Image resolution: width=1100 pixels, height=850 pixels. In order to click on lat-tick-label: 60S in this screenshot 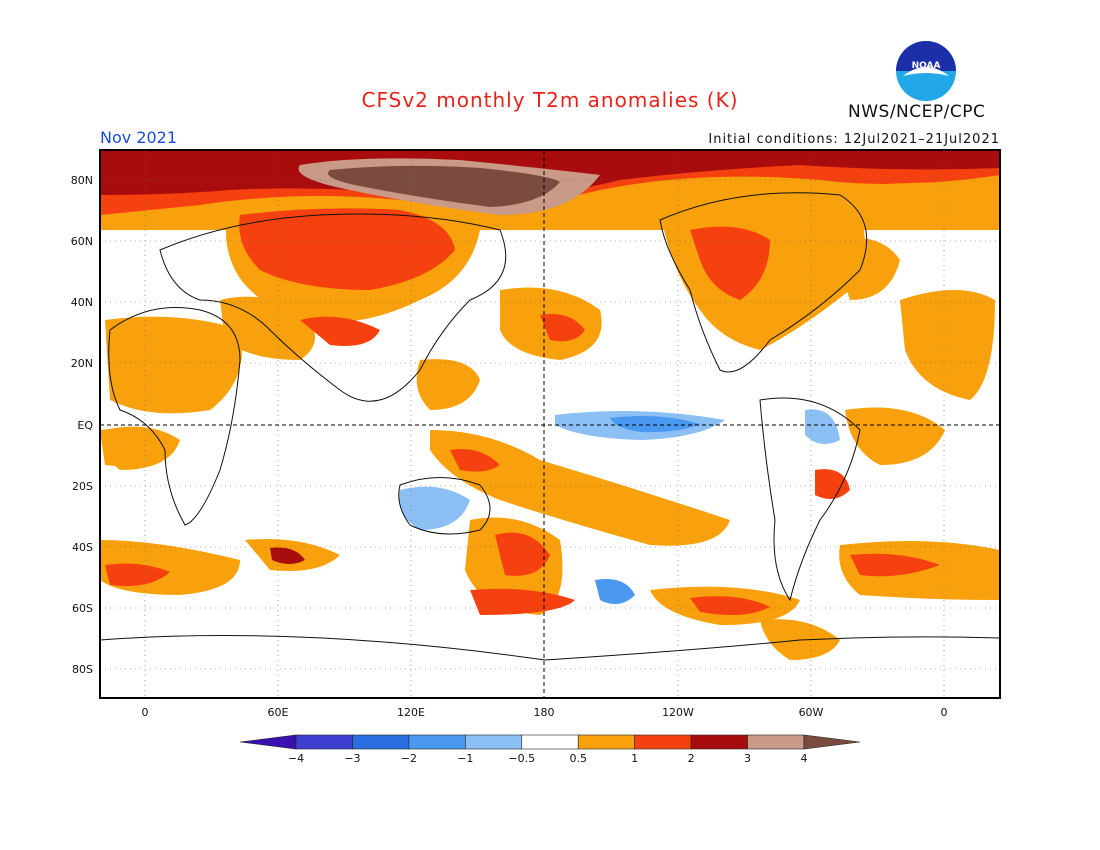, I will do `click(82, 608)`.